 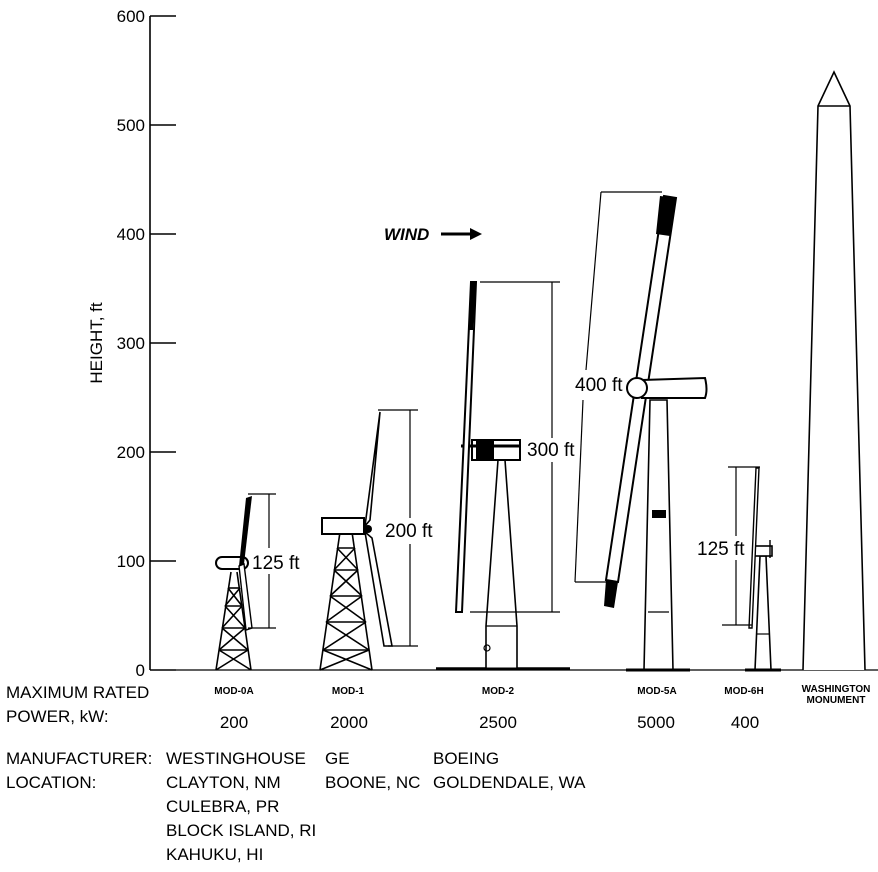 What do you see at coordinates (276, 563) in the screenshot?
I see `mod-0a-rotor-label: 125 ft` at bounding box center [276, 563].